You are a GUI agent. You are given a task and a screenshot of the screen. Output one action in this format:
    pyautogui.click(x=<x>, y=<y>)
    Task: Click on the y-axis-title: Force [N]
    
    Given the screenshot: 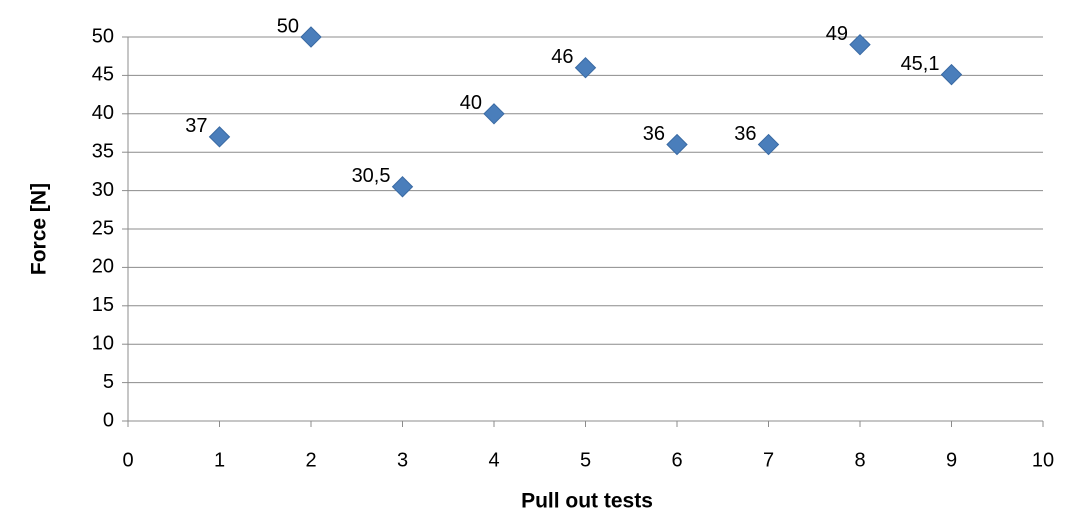 What is the action you would take?
    pyautogui.click(x=39, y=229)
    